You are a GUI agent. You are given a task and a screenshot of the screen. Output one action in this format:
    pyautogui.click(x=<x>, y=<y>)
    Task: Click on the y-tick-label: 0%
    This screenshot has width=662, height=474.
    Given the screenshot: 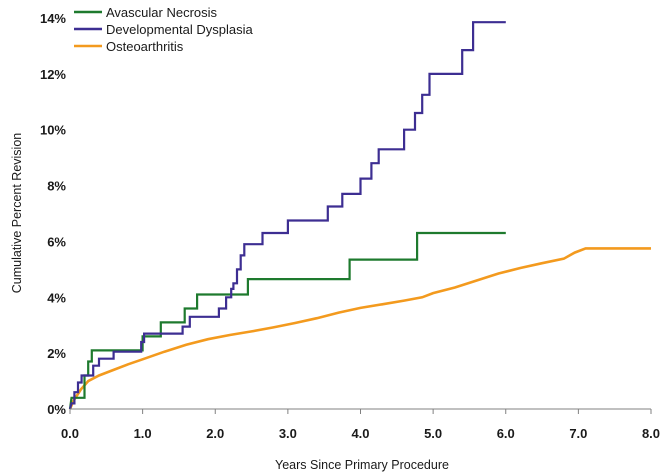 What is the action you would take?
    pyautogui.click(x=56, y=409)
    